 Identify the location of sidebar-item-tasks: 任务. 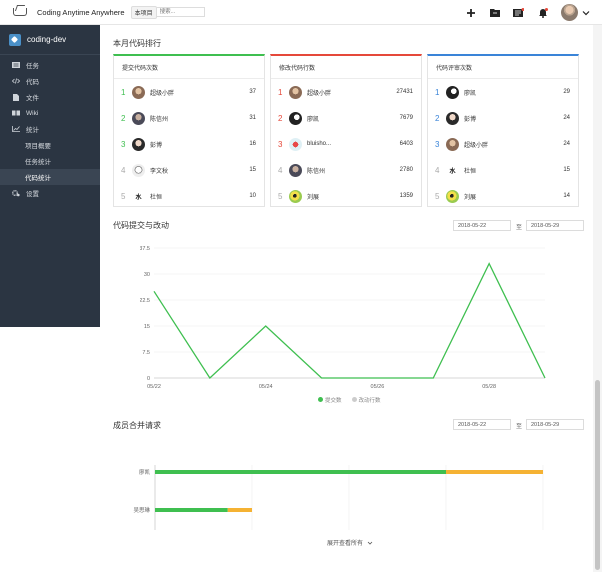
(50, 65).